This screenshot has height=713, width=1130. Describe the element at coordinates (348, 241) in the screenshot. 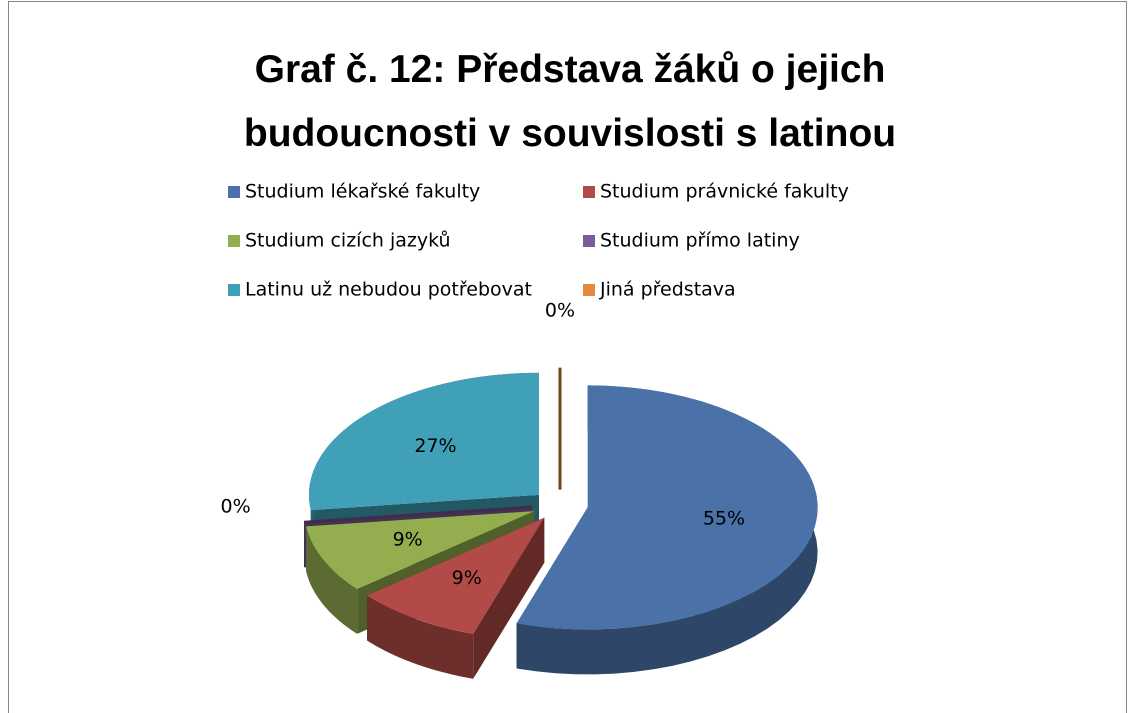

I see `legend-label: Studium cizích jazyků` at that location.